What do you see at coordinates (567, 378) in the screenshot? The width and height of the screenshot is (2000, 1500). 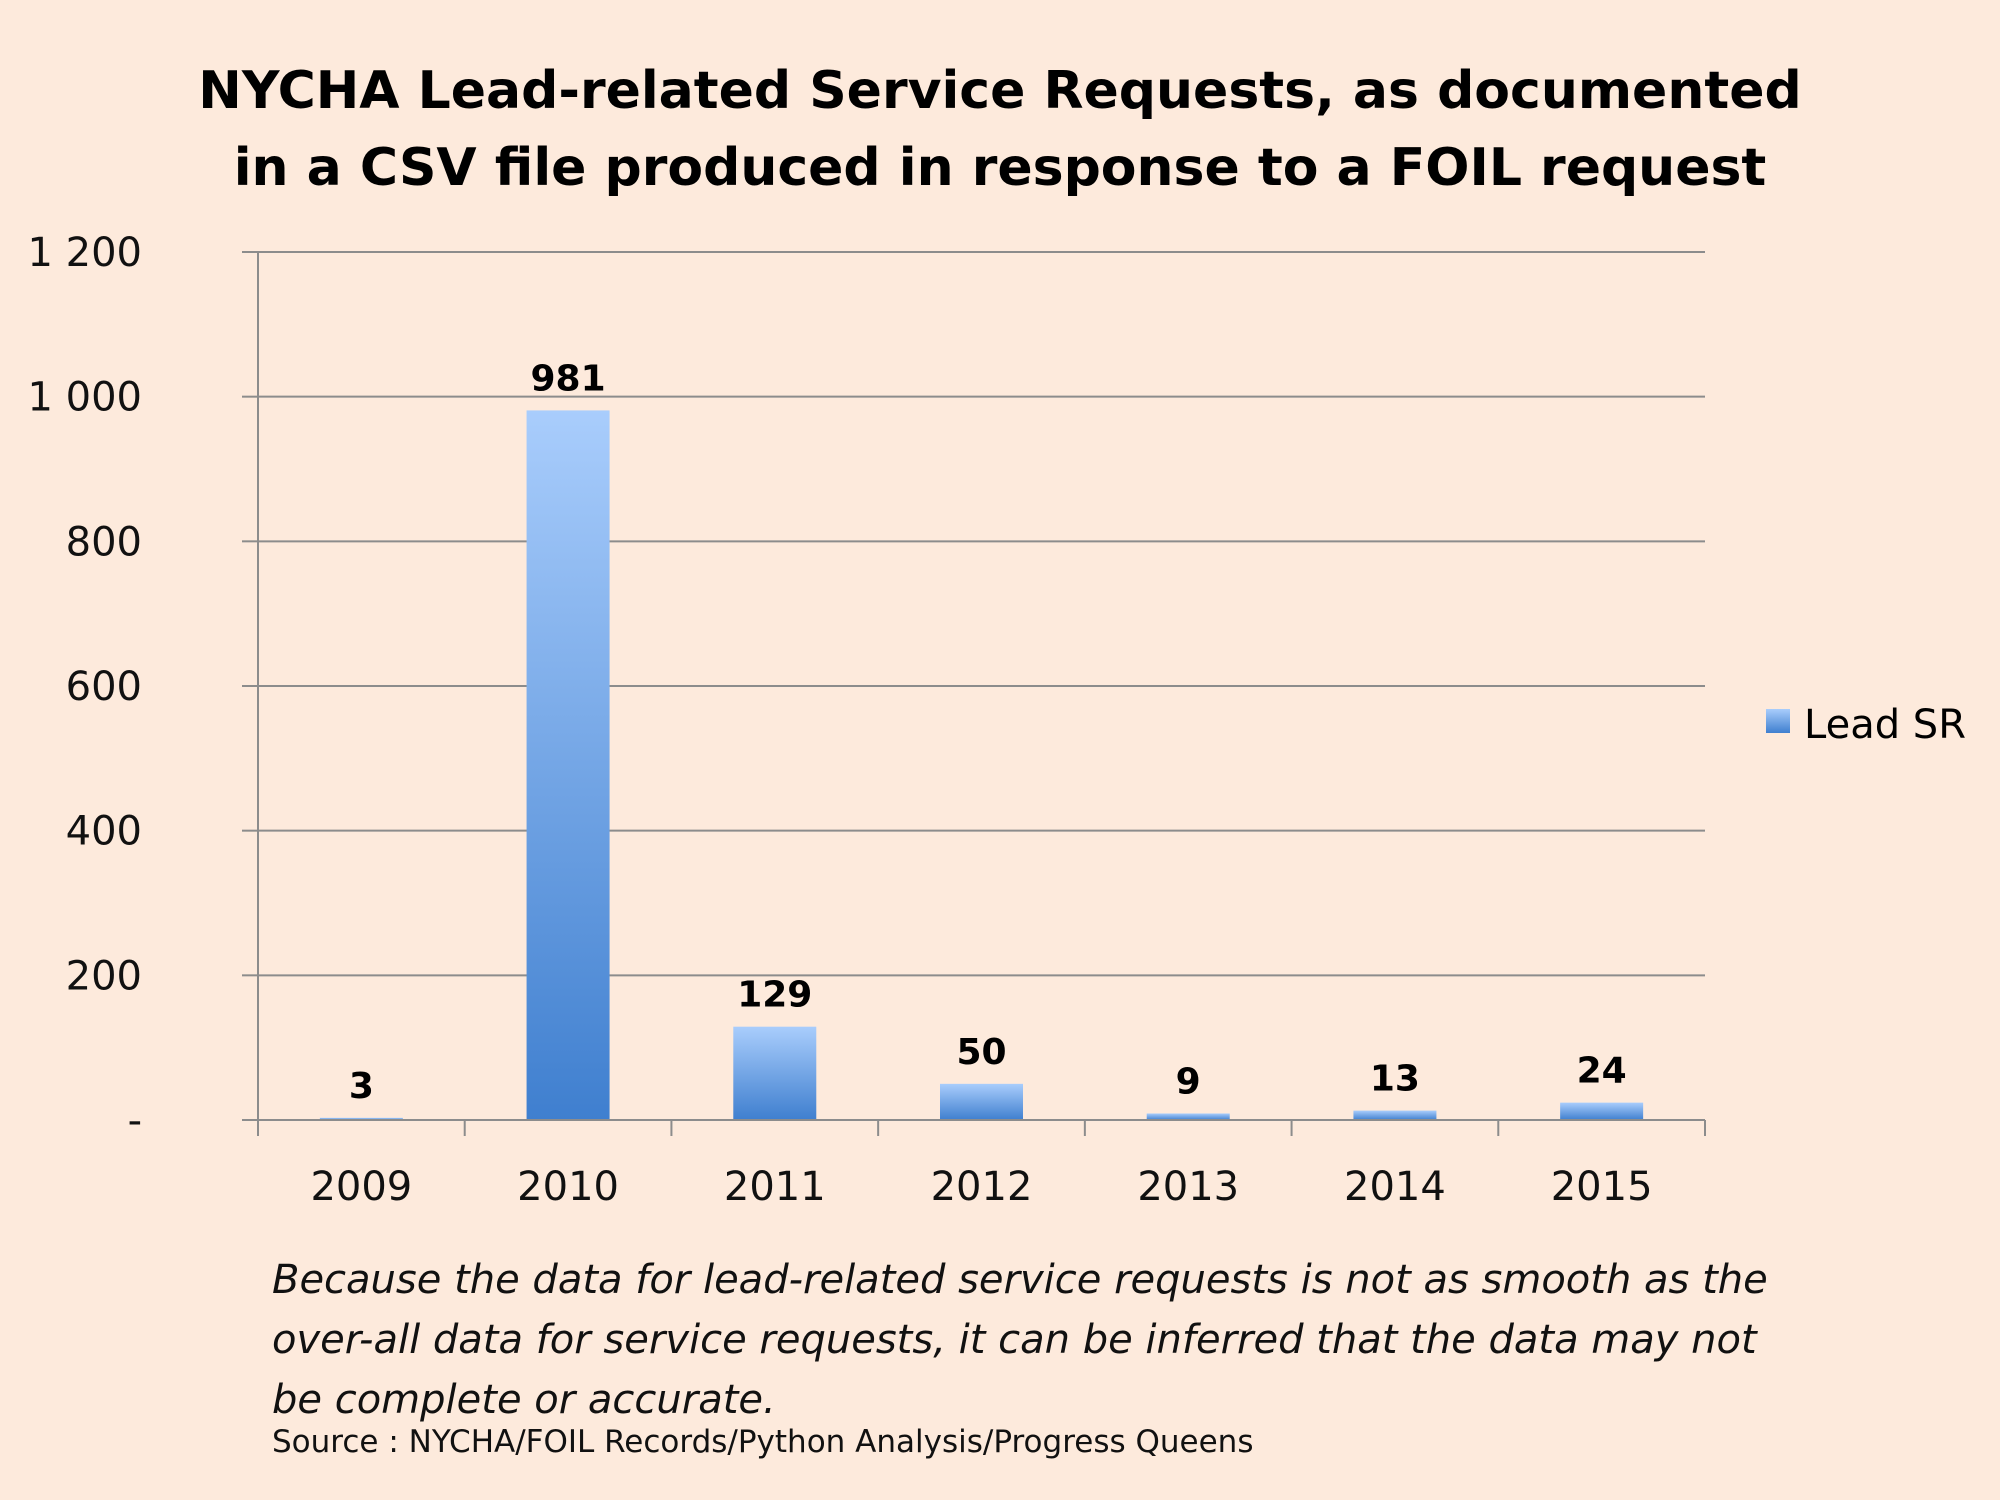 I see `data-label: 981` at bounding box center [567, 378].